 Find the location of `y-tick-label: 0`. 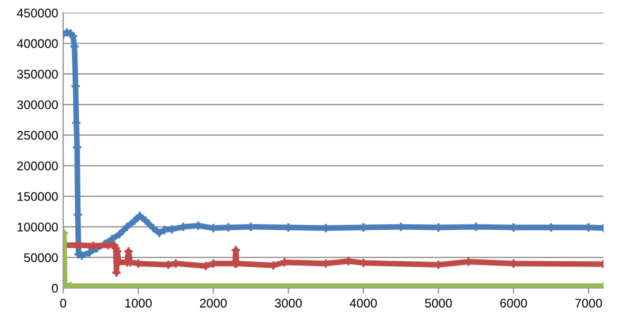

y-tick-label: 0 is located at coordinates (55, 288).